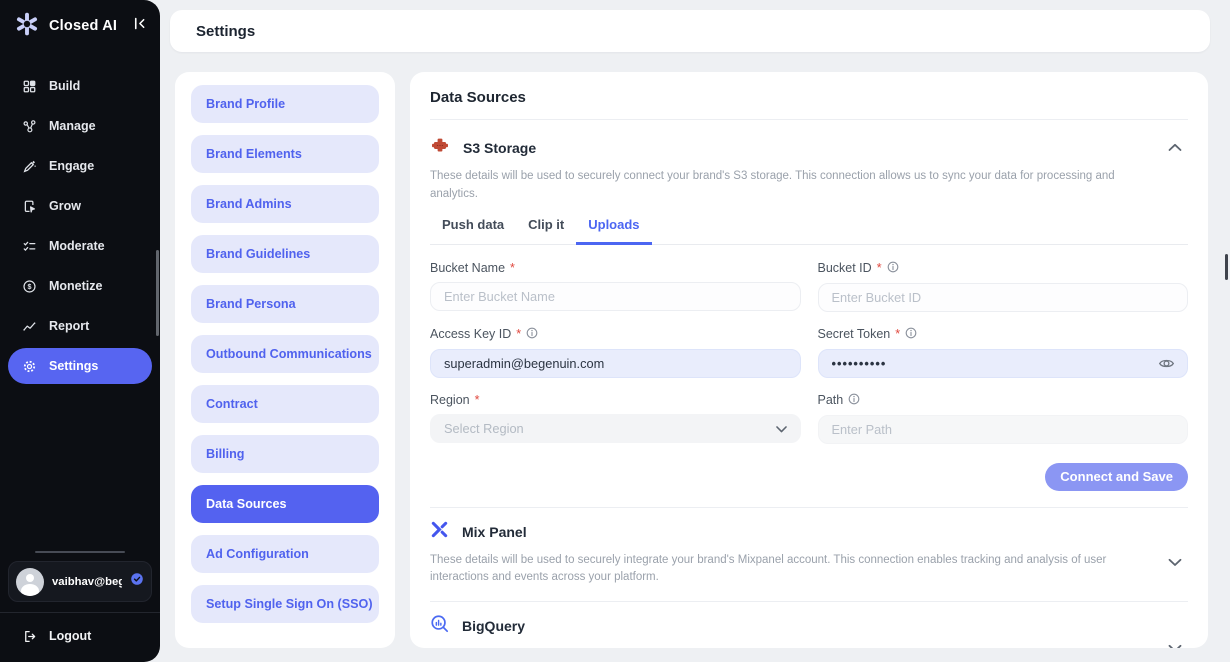 This screenshot has height=662, width=1230. What do you see at coordinates (1116, 476) in the screenshot?
I see `connect-and-save-button: Connect and Save` at bounding box center [1116, 476].